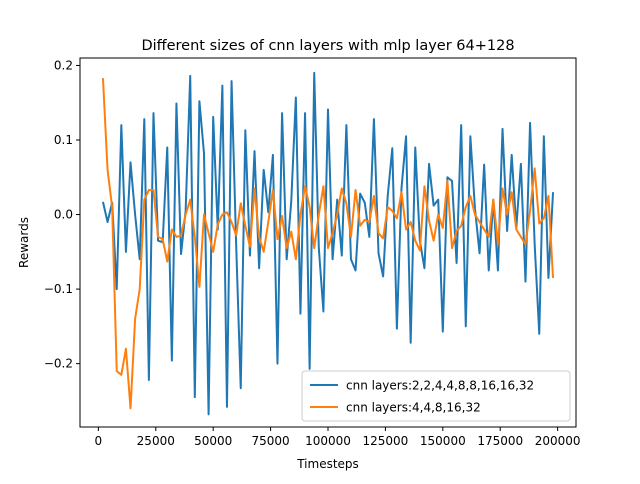 This screenshot has width=640, height=484. Describe the element at coordinates (386, 441) in the screenshot. I see `x-tick-label: 125000` at that location.